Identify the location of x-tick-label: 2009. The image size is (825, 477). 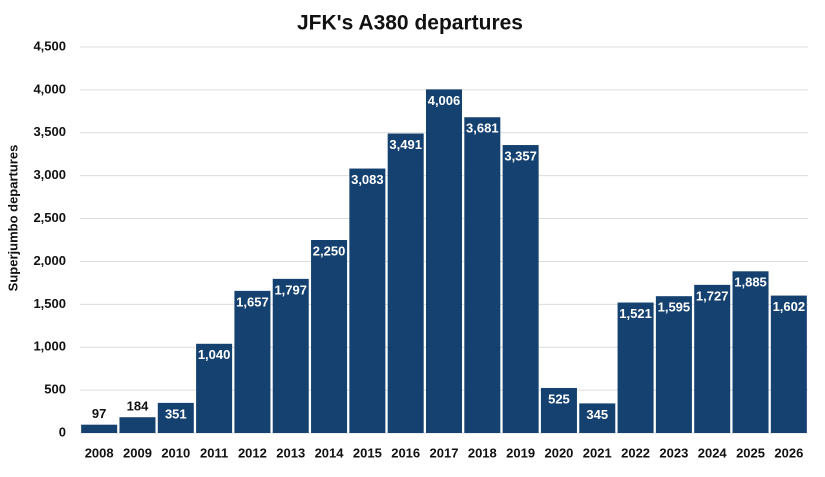
(137, 452).